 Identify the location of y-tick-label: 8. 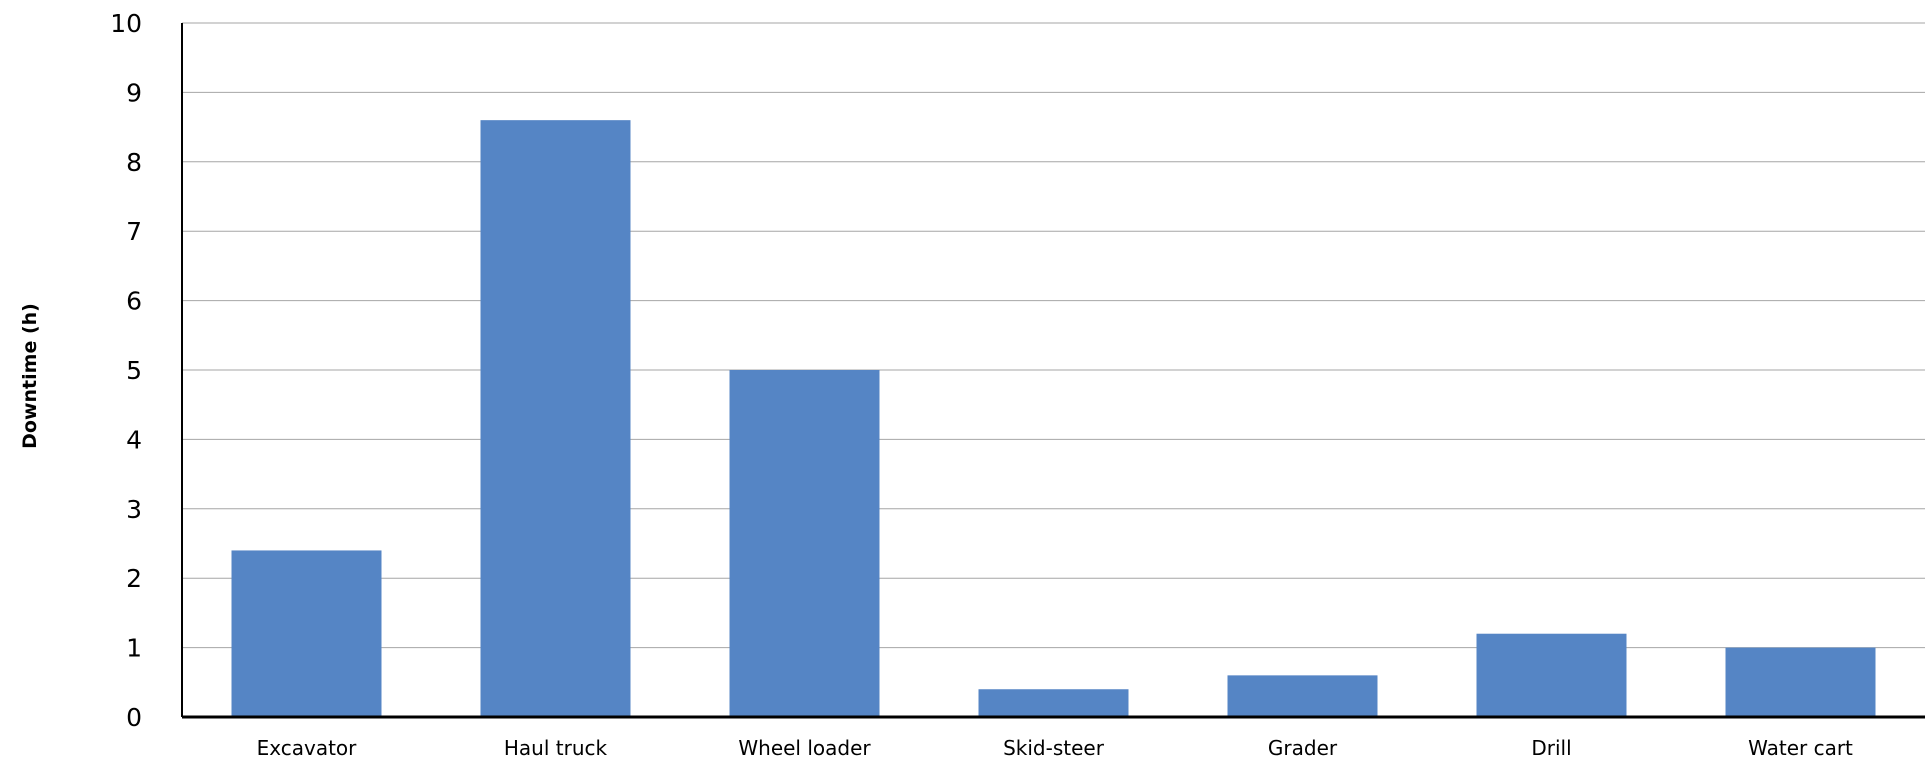
(134, 162).